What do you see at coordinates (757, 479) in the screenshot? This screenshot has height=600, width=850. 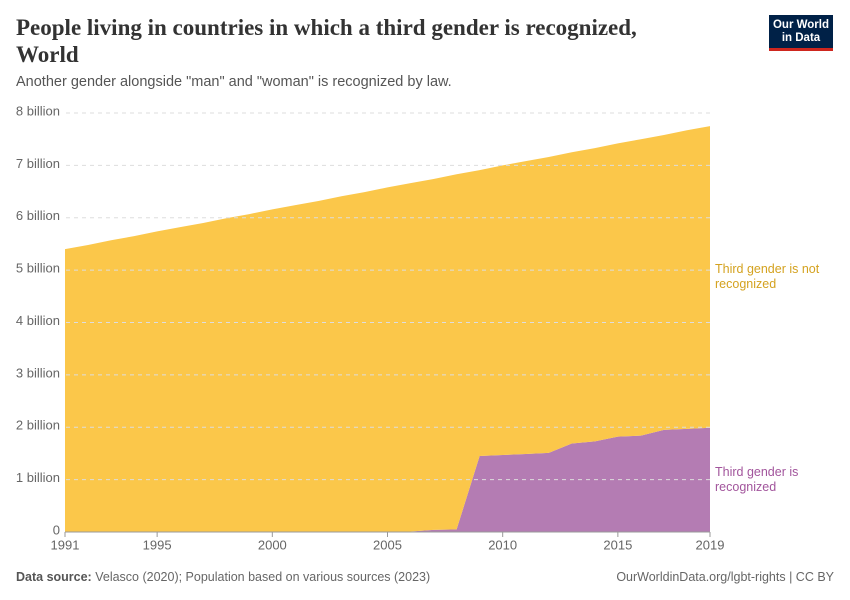 I see `series-label: Third gender is recognized` at bounding box center [757, 479].